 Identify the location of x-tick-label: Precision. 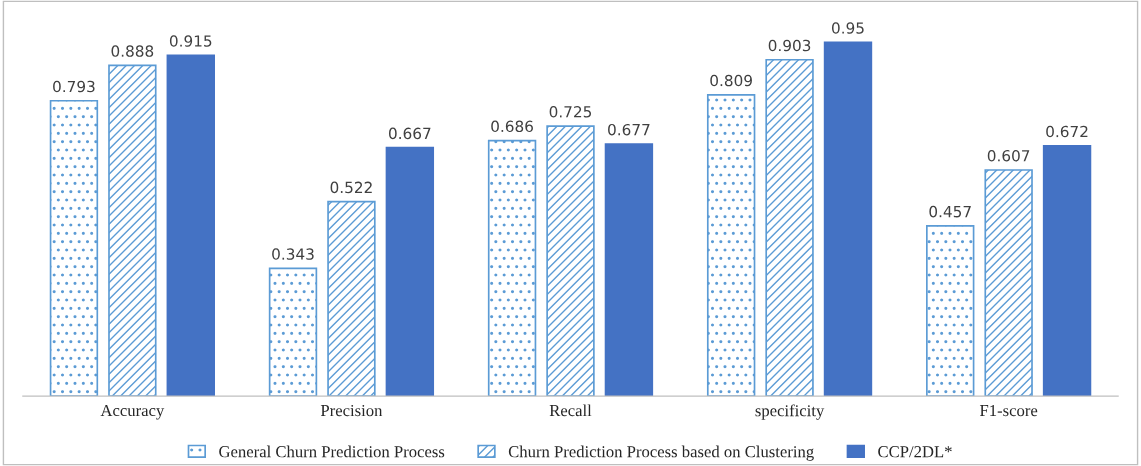
(351, 410).